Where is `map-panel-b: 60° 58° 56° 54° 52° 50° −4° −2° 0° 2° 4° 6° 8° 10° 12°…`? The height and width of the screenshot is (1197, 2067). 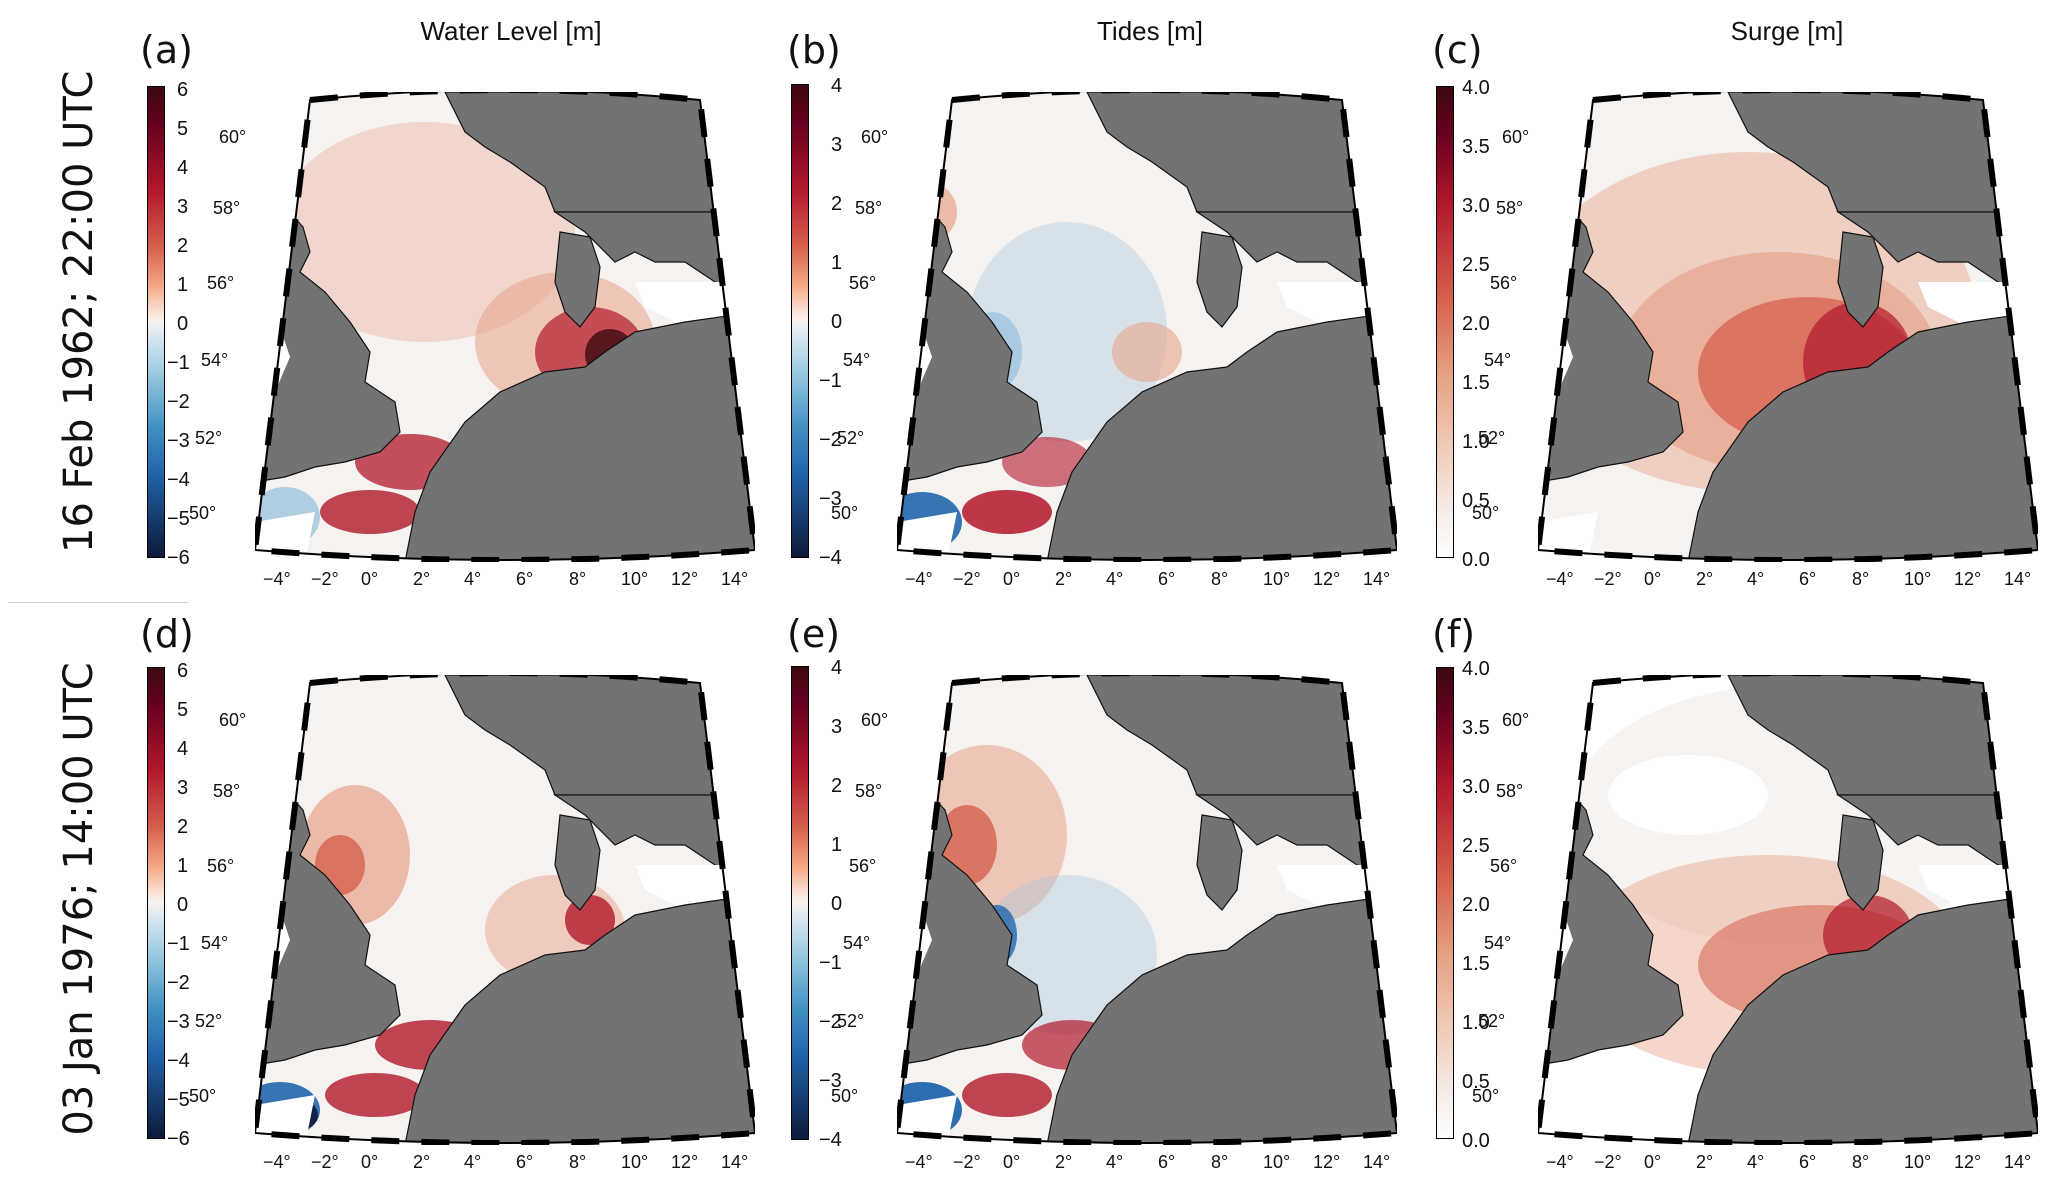 map-panel-b: 60° 58° 56° 54° 52° 50° −4° −2° 0° 2° 4° 6° 8° 10° 12°… is located at coordinates (1114, 347).